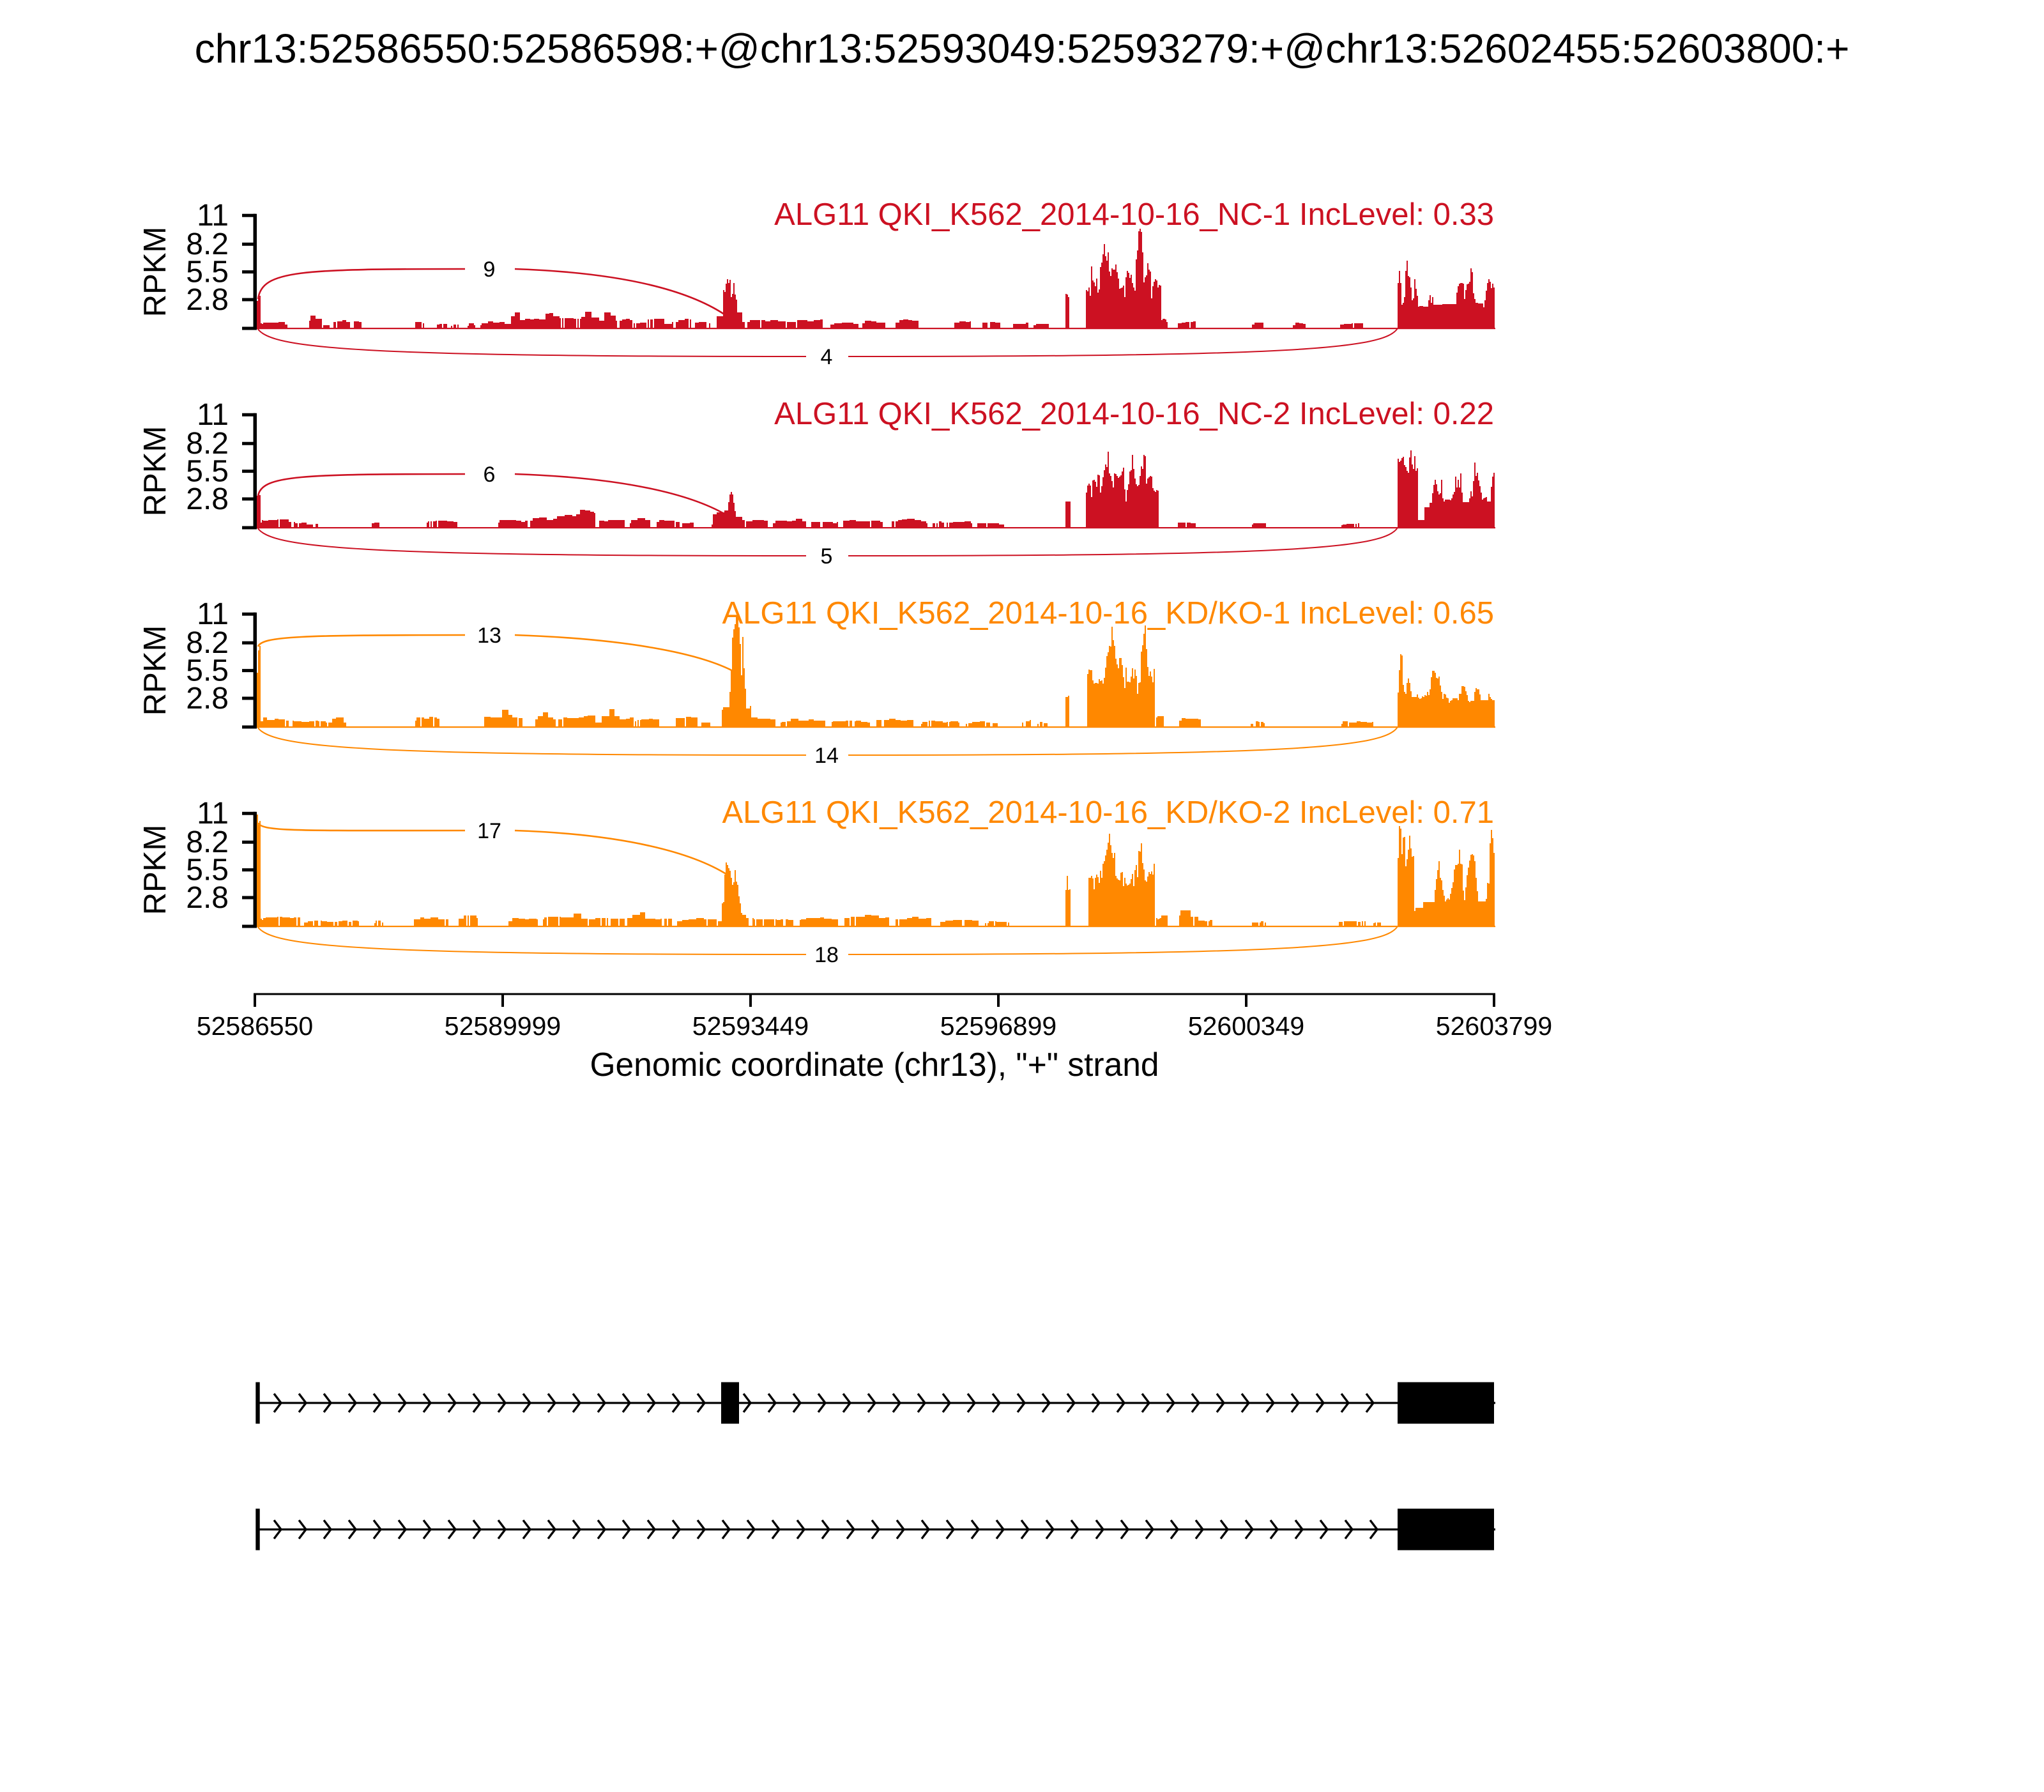 Image resolution: width=2044 pixels, height=1792 pixels. What do you see at coordinates (503, 1026) in the screenshot?
I see `svg-text: 52589999` at bounding box center [503, 1026].